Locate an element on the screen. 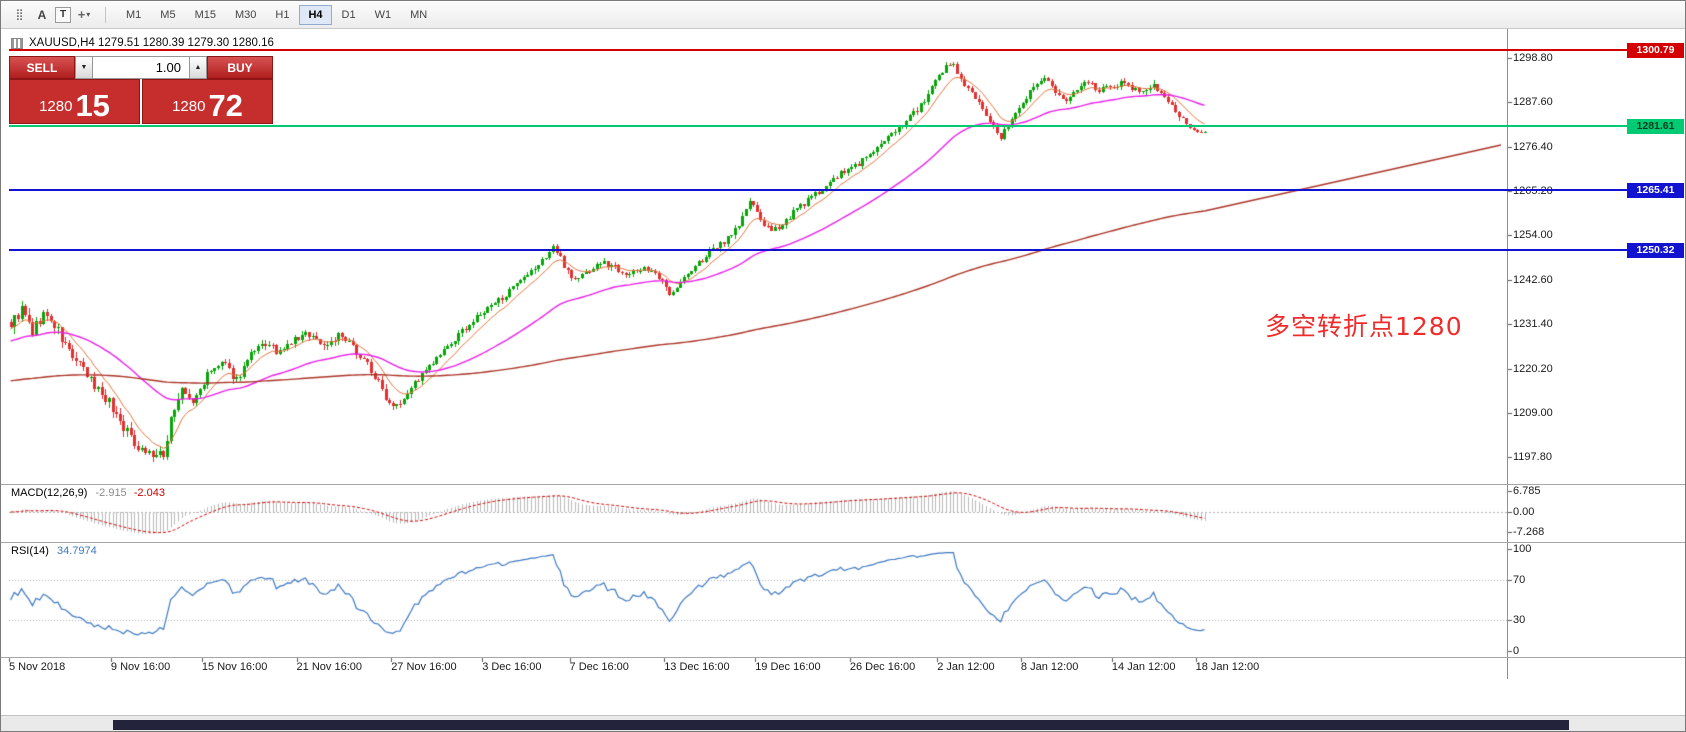 The height and width of the screenshot is (732, 1686). ask-price-panel: 1280 72 is located at coordinates (207, 101).